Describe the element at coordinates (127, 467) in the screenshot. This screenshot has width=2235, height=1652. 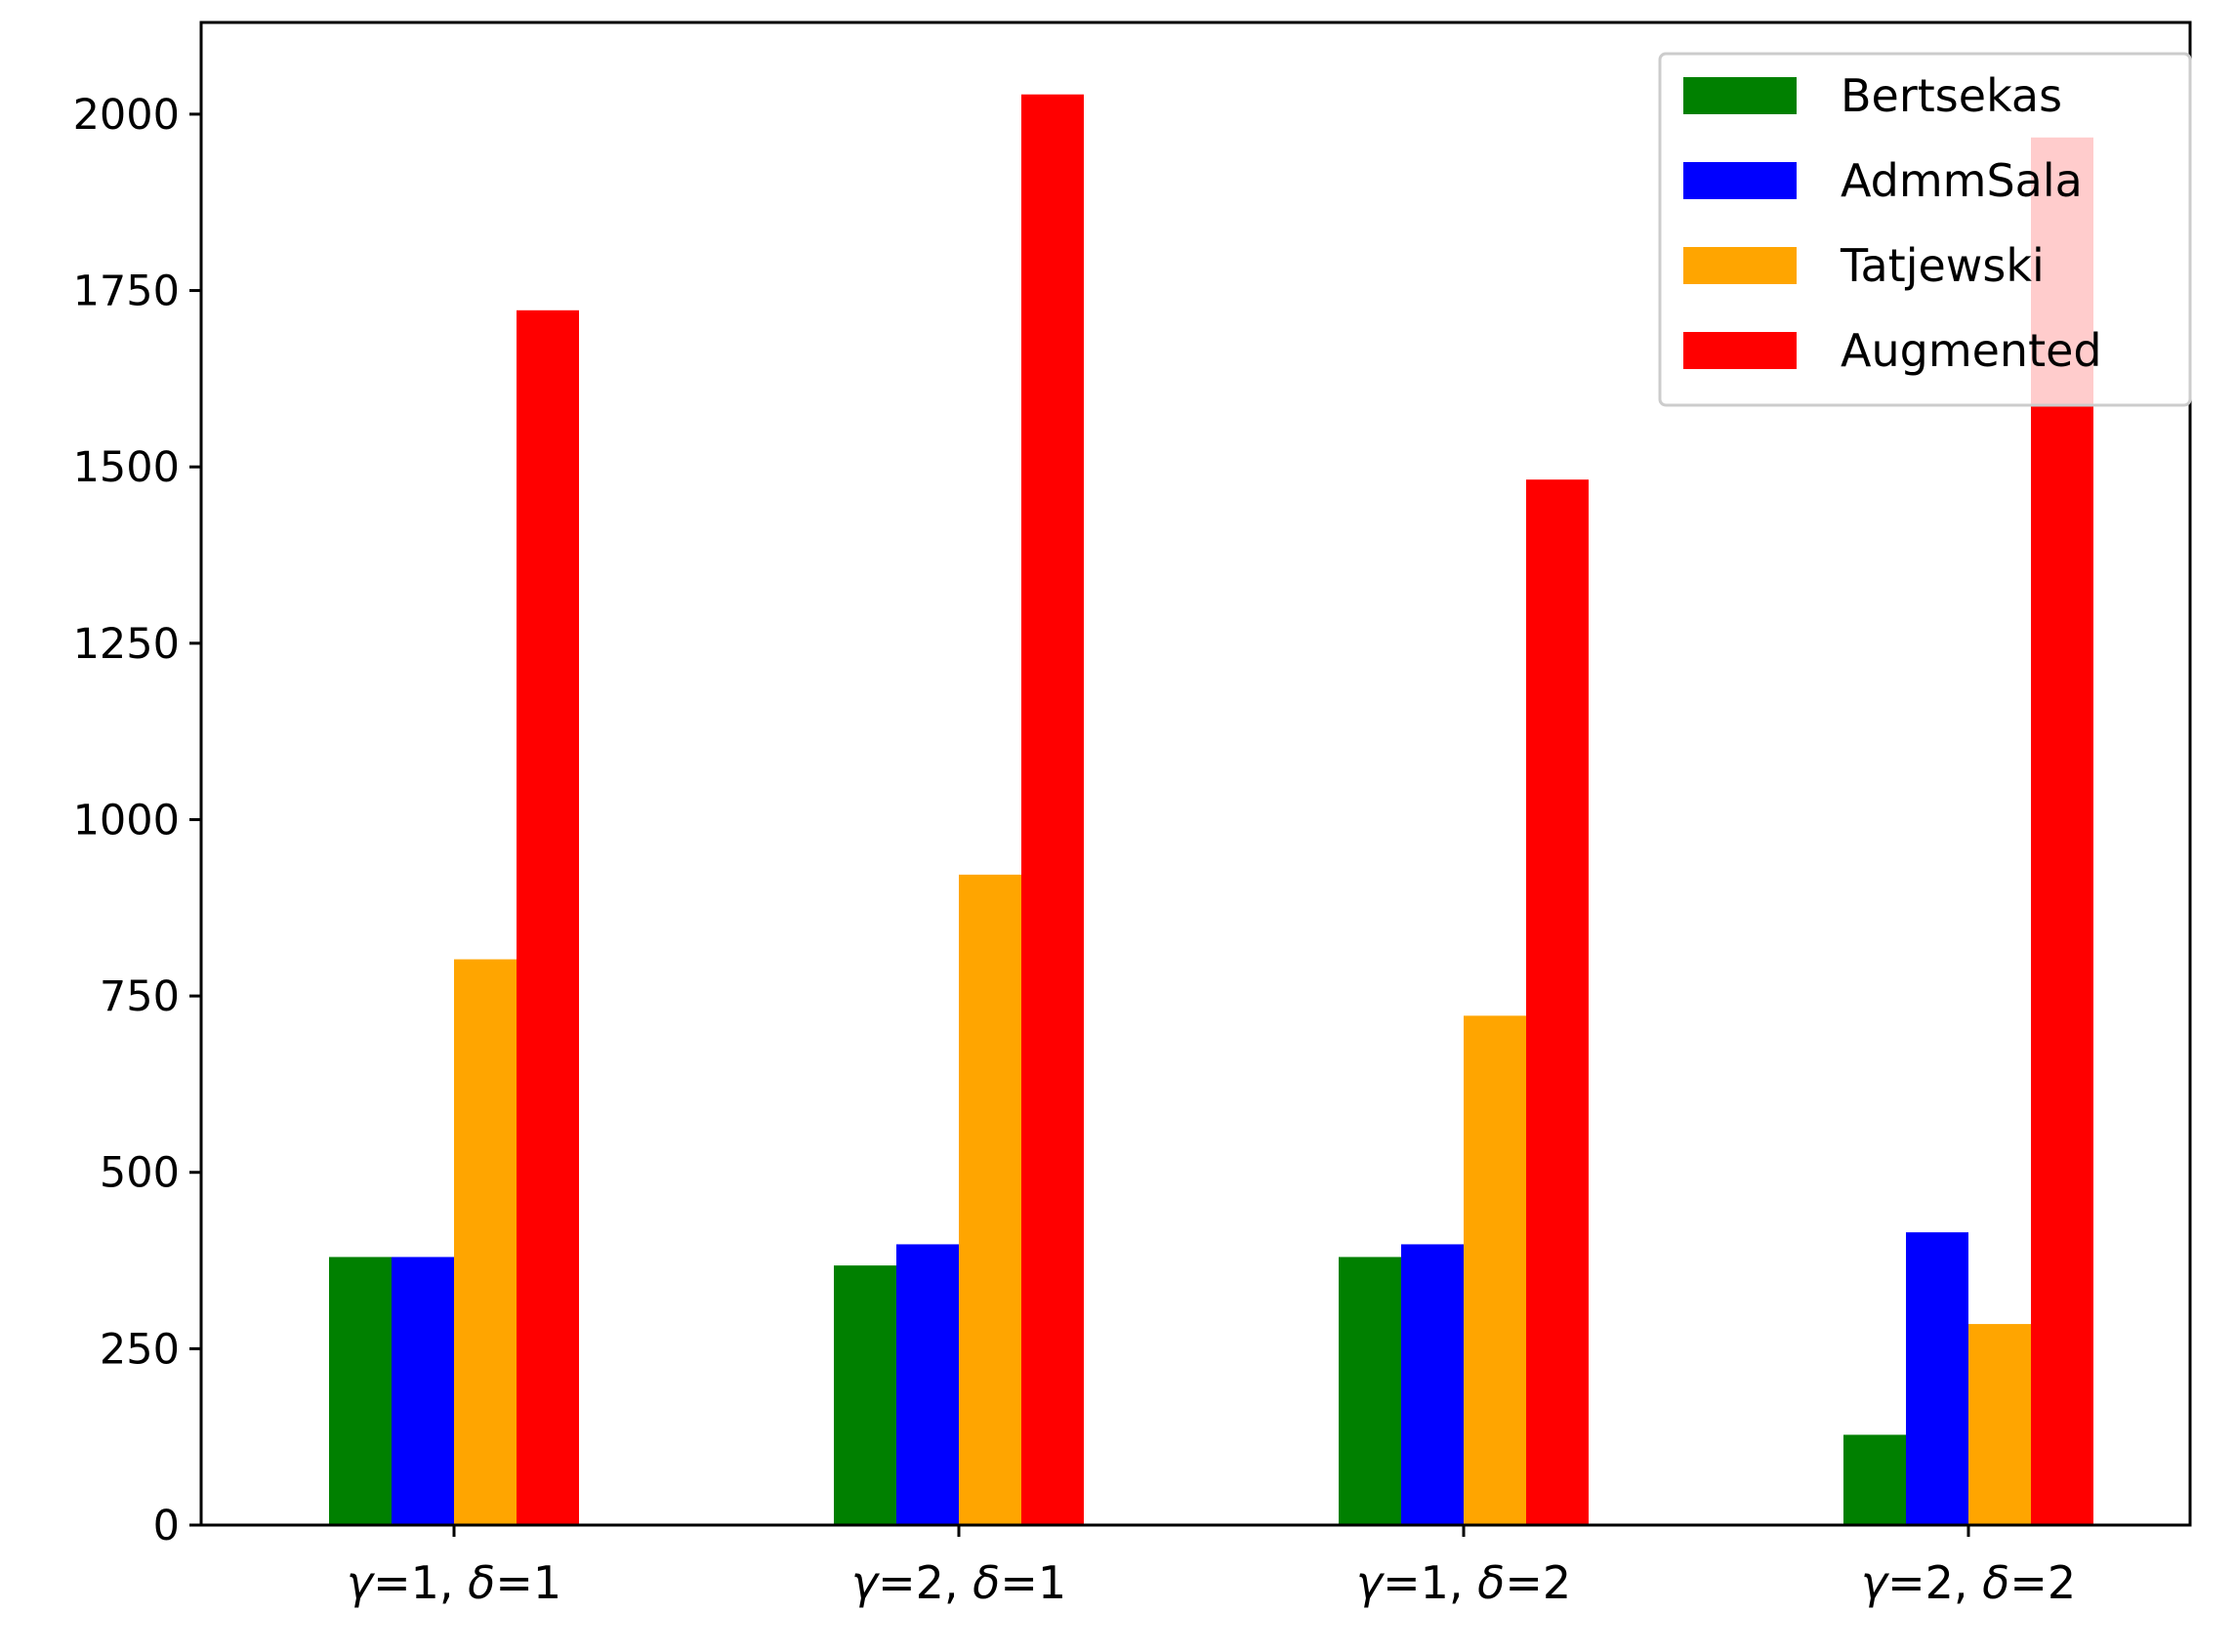
I see `y-tick-label: 1500` at that location.